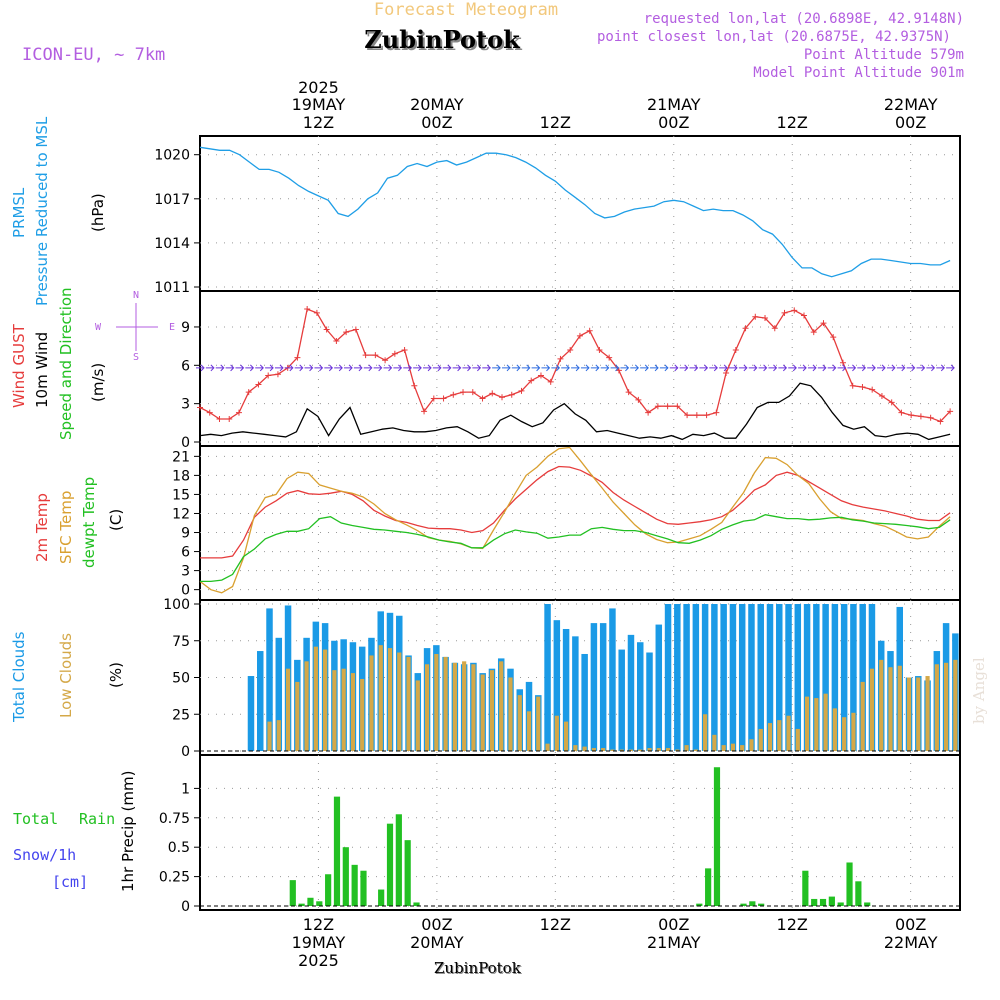 The image size is (1000, 1000). Describe the element at coordinates (66, 527) in the screenshot. I see `sfc-label: SFC Temp` at that location.